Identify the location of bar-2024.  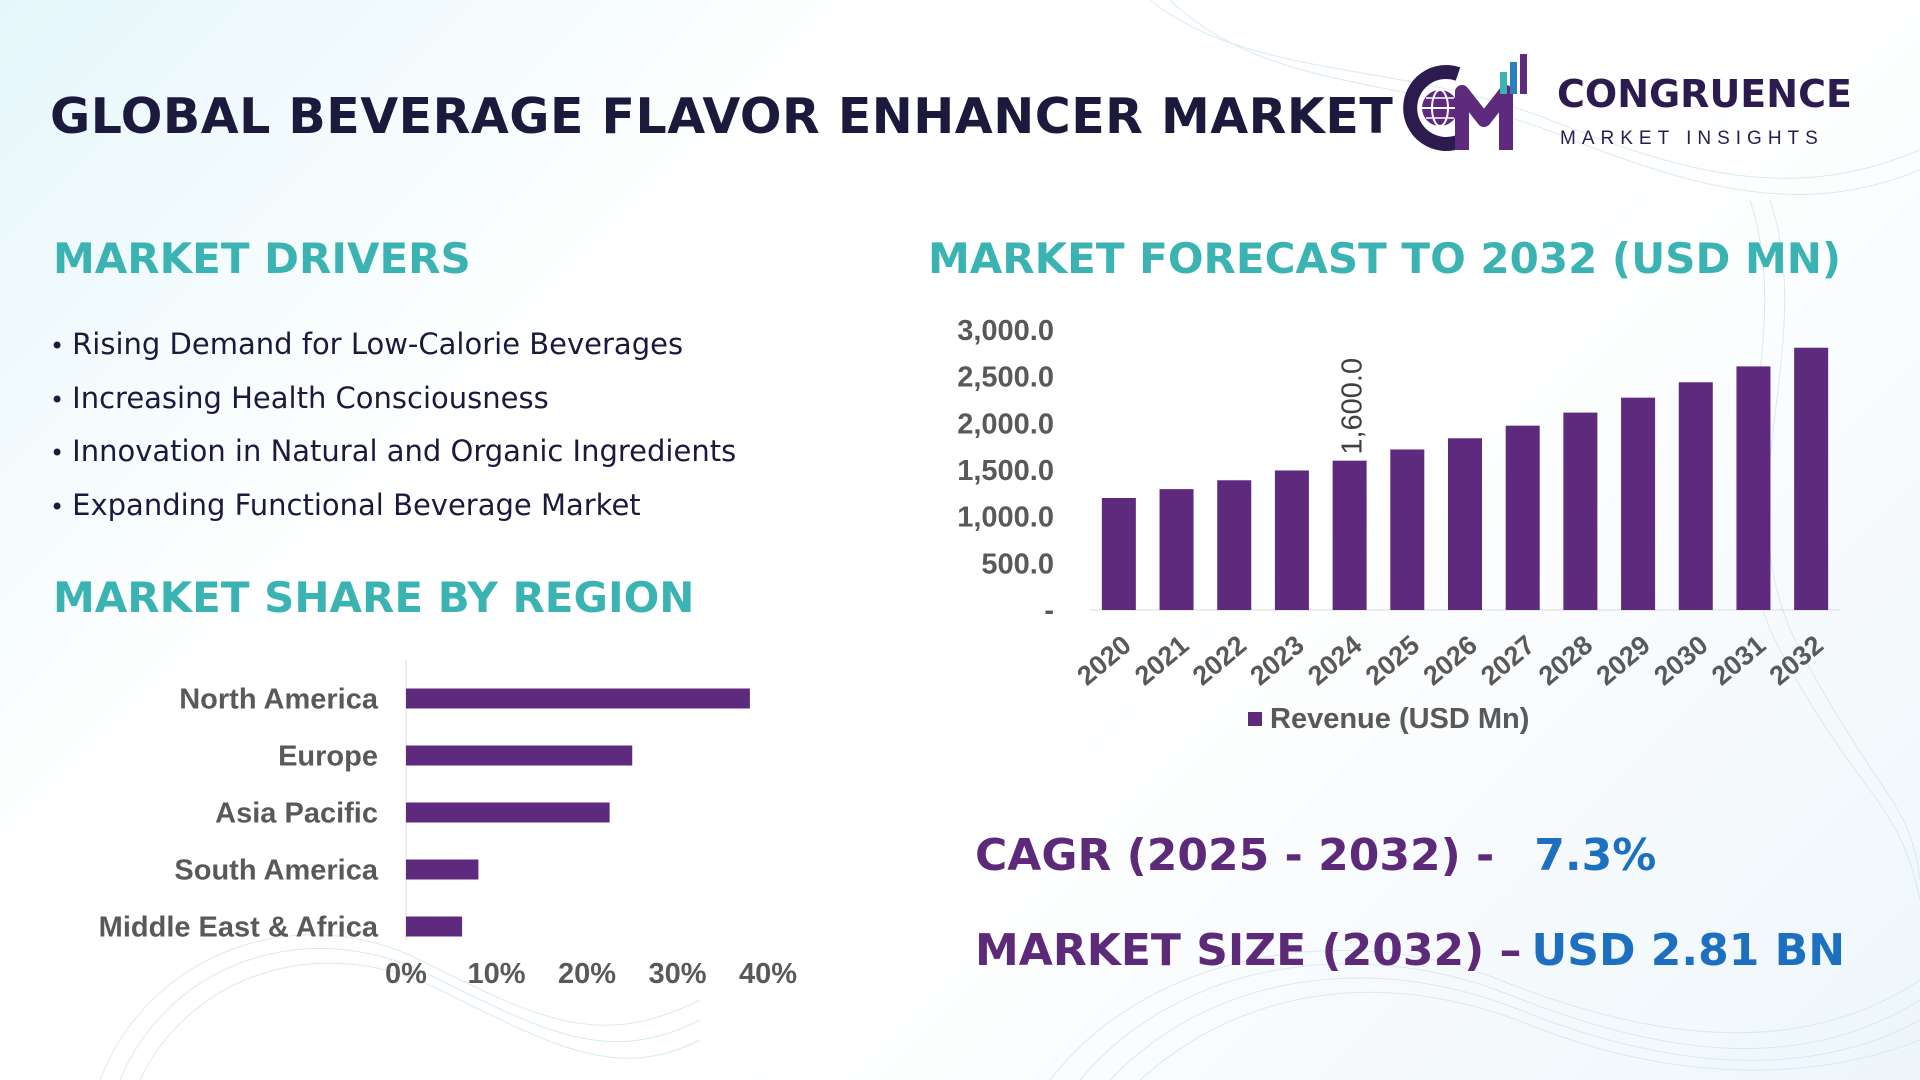
(1349, 535).